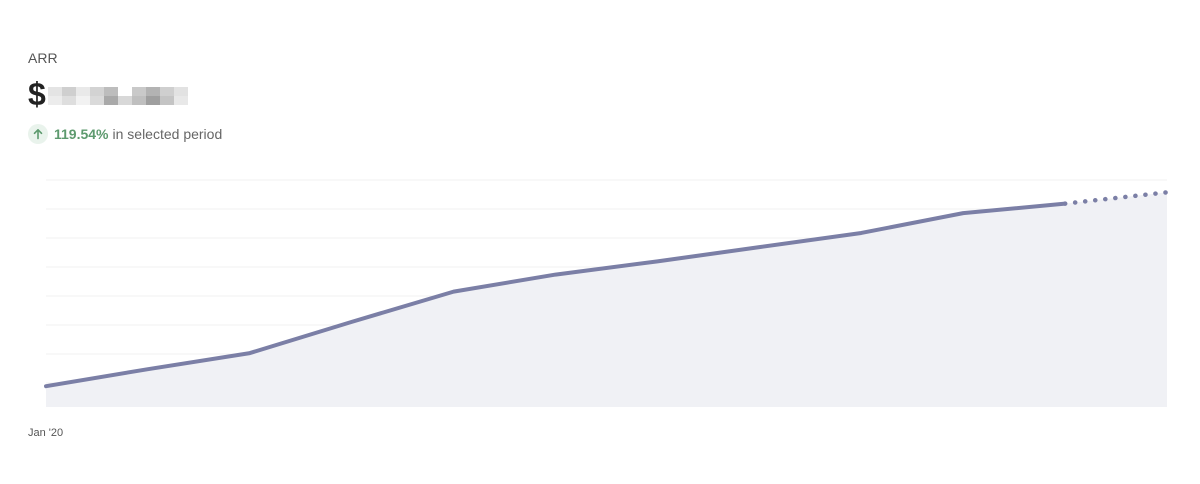 This screenshot has width=1200, height=484. I want to click on x-tick-label: Jan '20, so click(46, 433).